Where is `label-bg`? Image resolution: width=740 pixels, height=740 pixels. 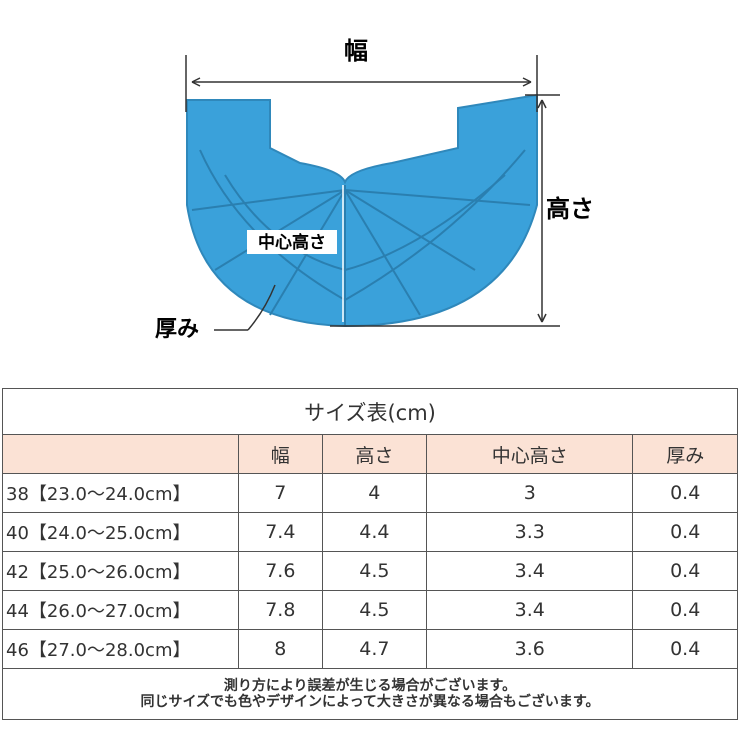
label-bg is located at coordinates (292, 242).